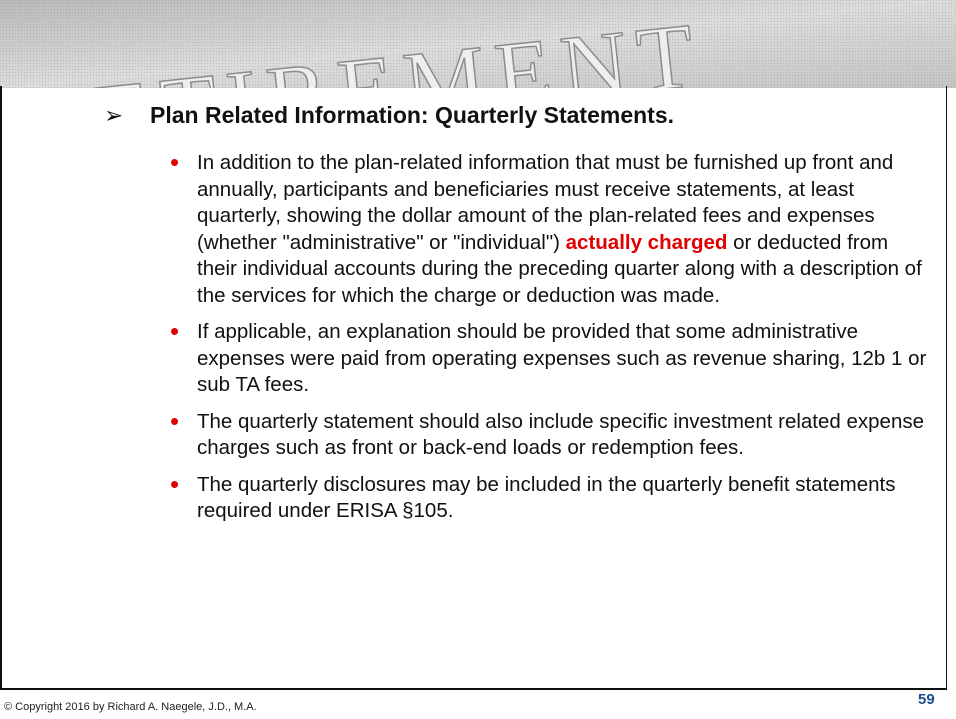  I want to click on banner: RETIREMENT, so click(478, 44).